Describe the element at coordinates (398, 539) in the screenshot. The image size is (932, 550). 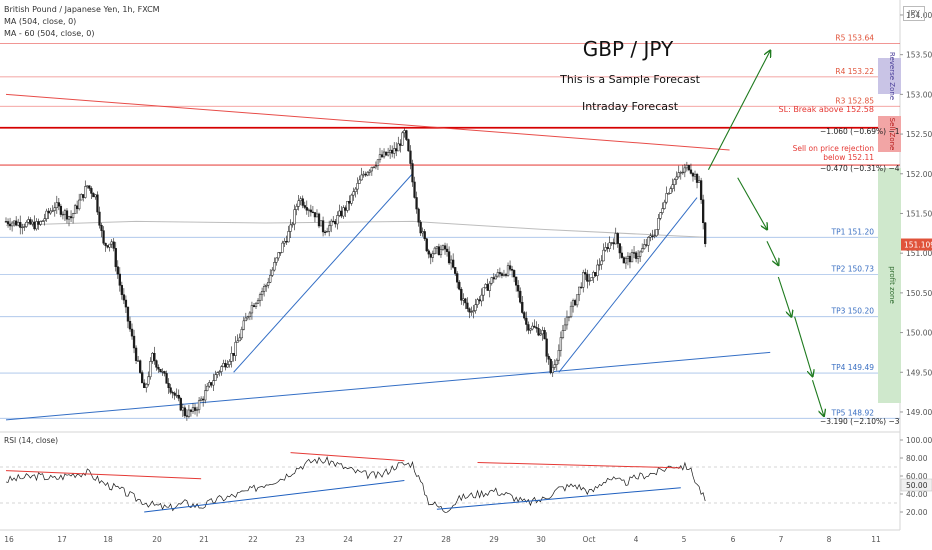
I see `time-tick-label: 27` at that location.